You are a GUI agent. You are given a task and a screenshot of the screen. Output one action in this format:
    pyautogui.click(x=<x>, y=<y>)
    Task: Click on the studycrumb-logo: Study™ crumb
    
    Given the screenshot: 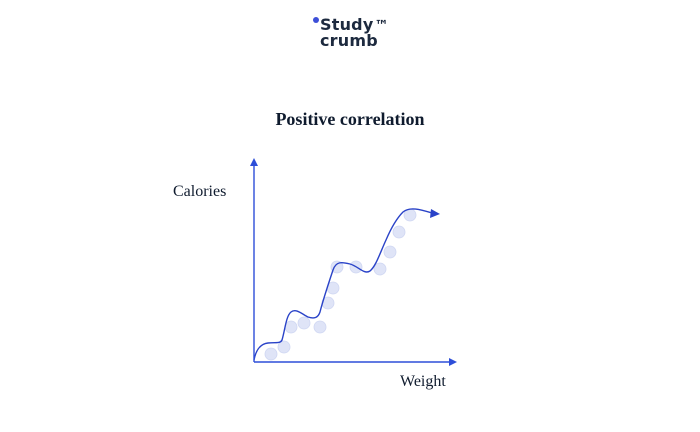 What is the action you would take?
    pyautogui.click(x=352, y=33)
    